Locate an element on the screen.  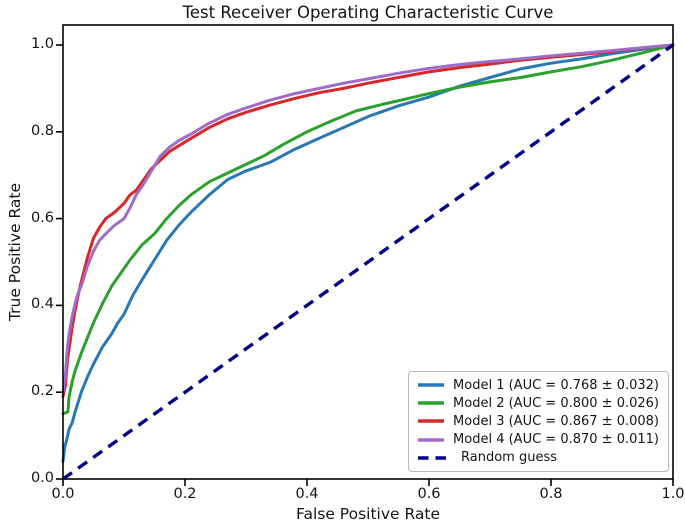
y-tick-label: 0.2 is located at coordinates (42, 391).